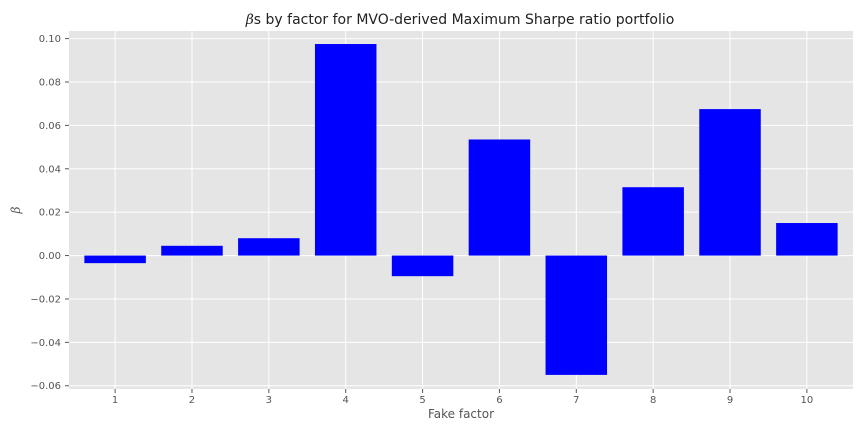  Describe the element at coordinates (45, 386) in the screenshot. I see `y-tick-label: −0.06` at that location.